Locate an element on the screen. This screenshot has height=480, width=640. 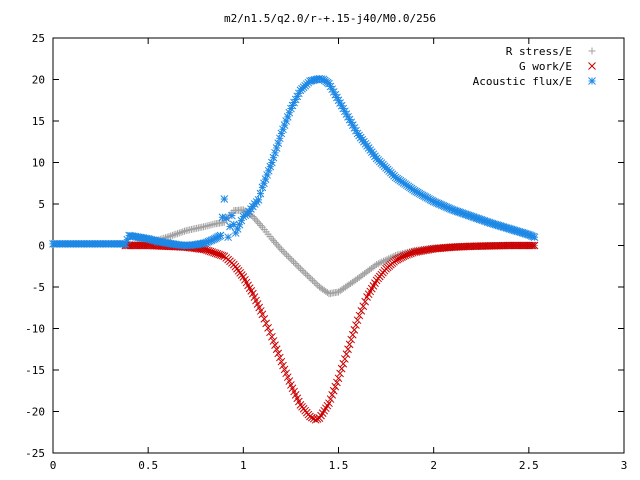
y-tick-label: -25 is located at coordinates (35, 453).